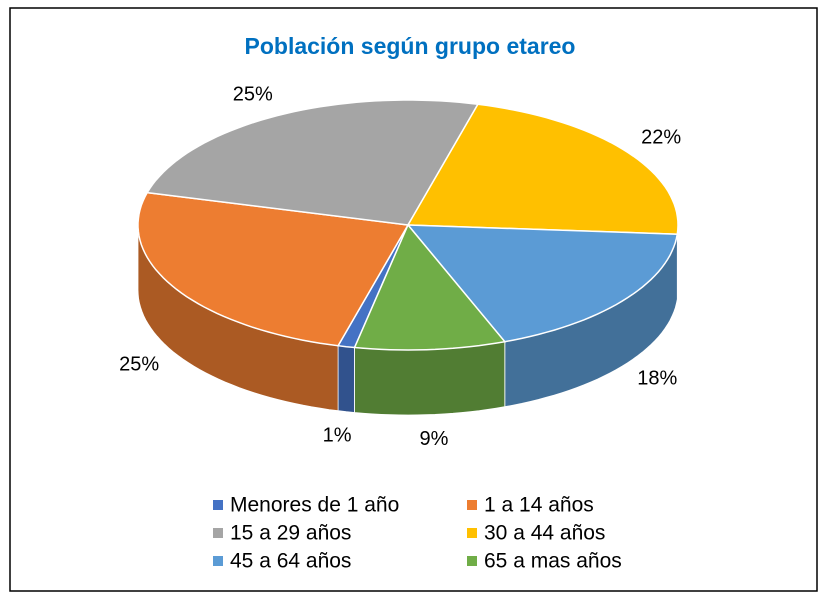  What do you see at coordinates (657, 379) in the screenshot?
I see `data-label: 18%` at bounding box center [657, 379].